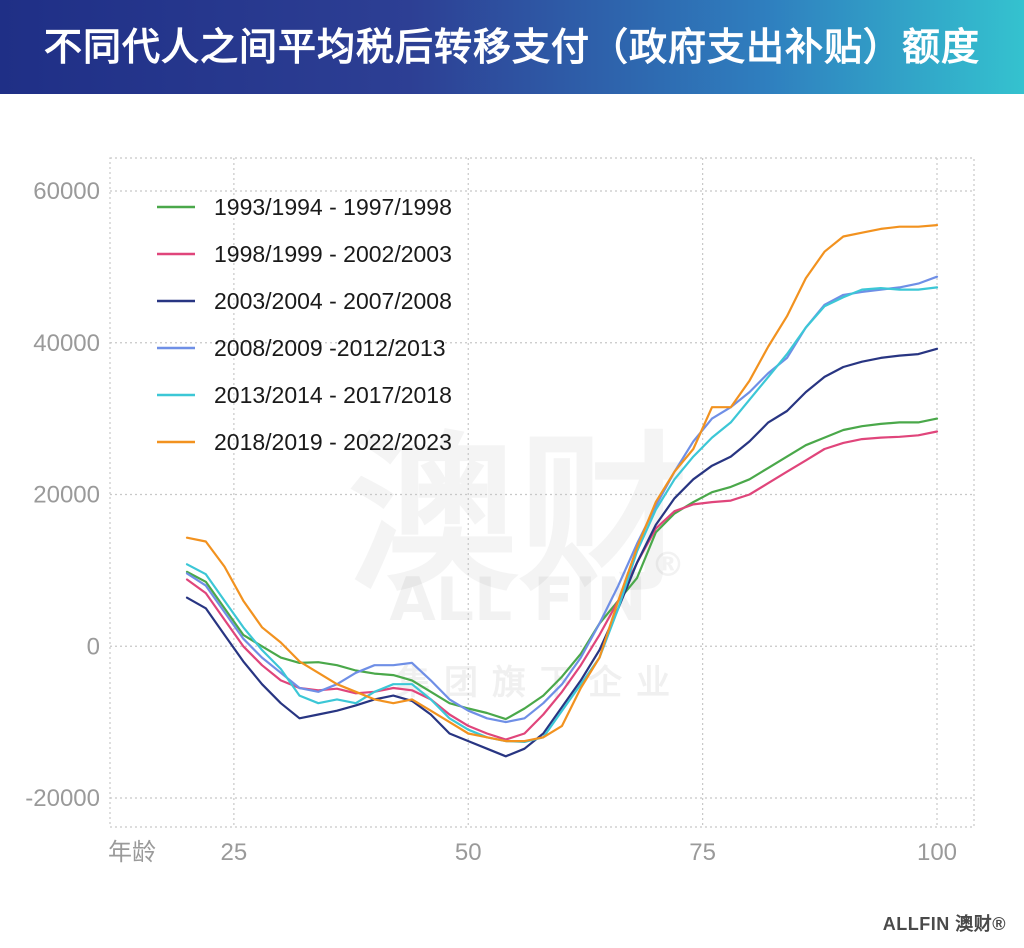  Describe the element at coordinates (518, 516) in the screenshot. I see `watermark-main-text: 澳财` at that location.